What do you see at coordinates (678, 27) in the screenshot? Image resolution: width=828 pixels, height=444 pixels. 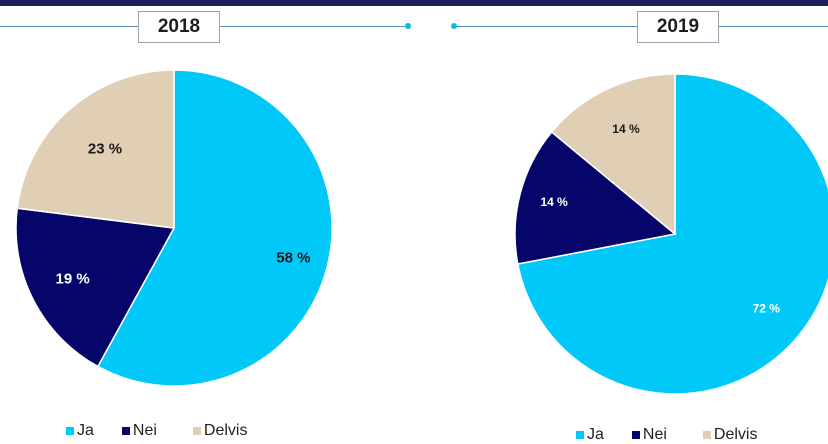 I see `chart-title-2019: 2019` at bounding box center [678, 27].